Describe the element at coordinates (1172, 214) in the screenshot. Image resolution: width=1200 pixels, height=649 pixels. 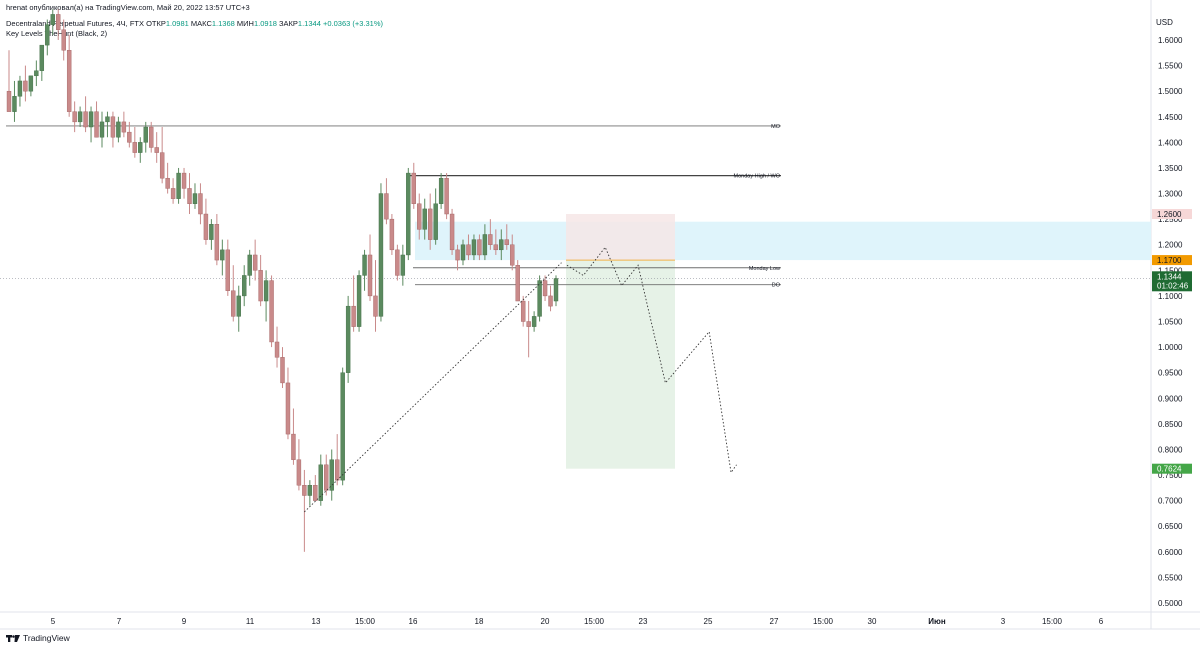
I see `stop-price-tag` at that location.